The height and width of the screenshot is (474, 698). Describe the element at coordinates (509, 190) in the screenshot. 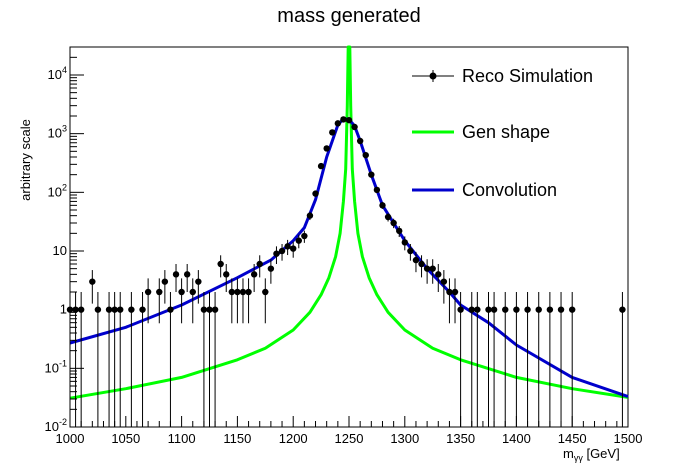

I see `legend-label: Convolution` at that location.